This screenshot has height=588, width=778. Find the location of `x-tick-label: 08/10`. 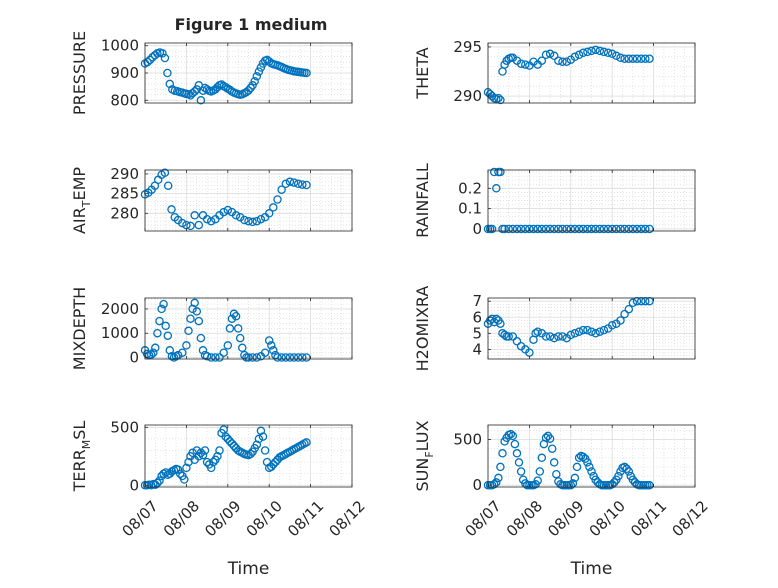

x-tick-label: 08/10 is located at coordinates (264, 518).